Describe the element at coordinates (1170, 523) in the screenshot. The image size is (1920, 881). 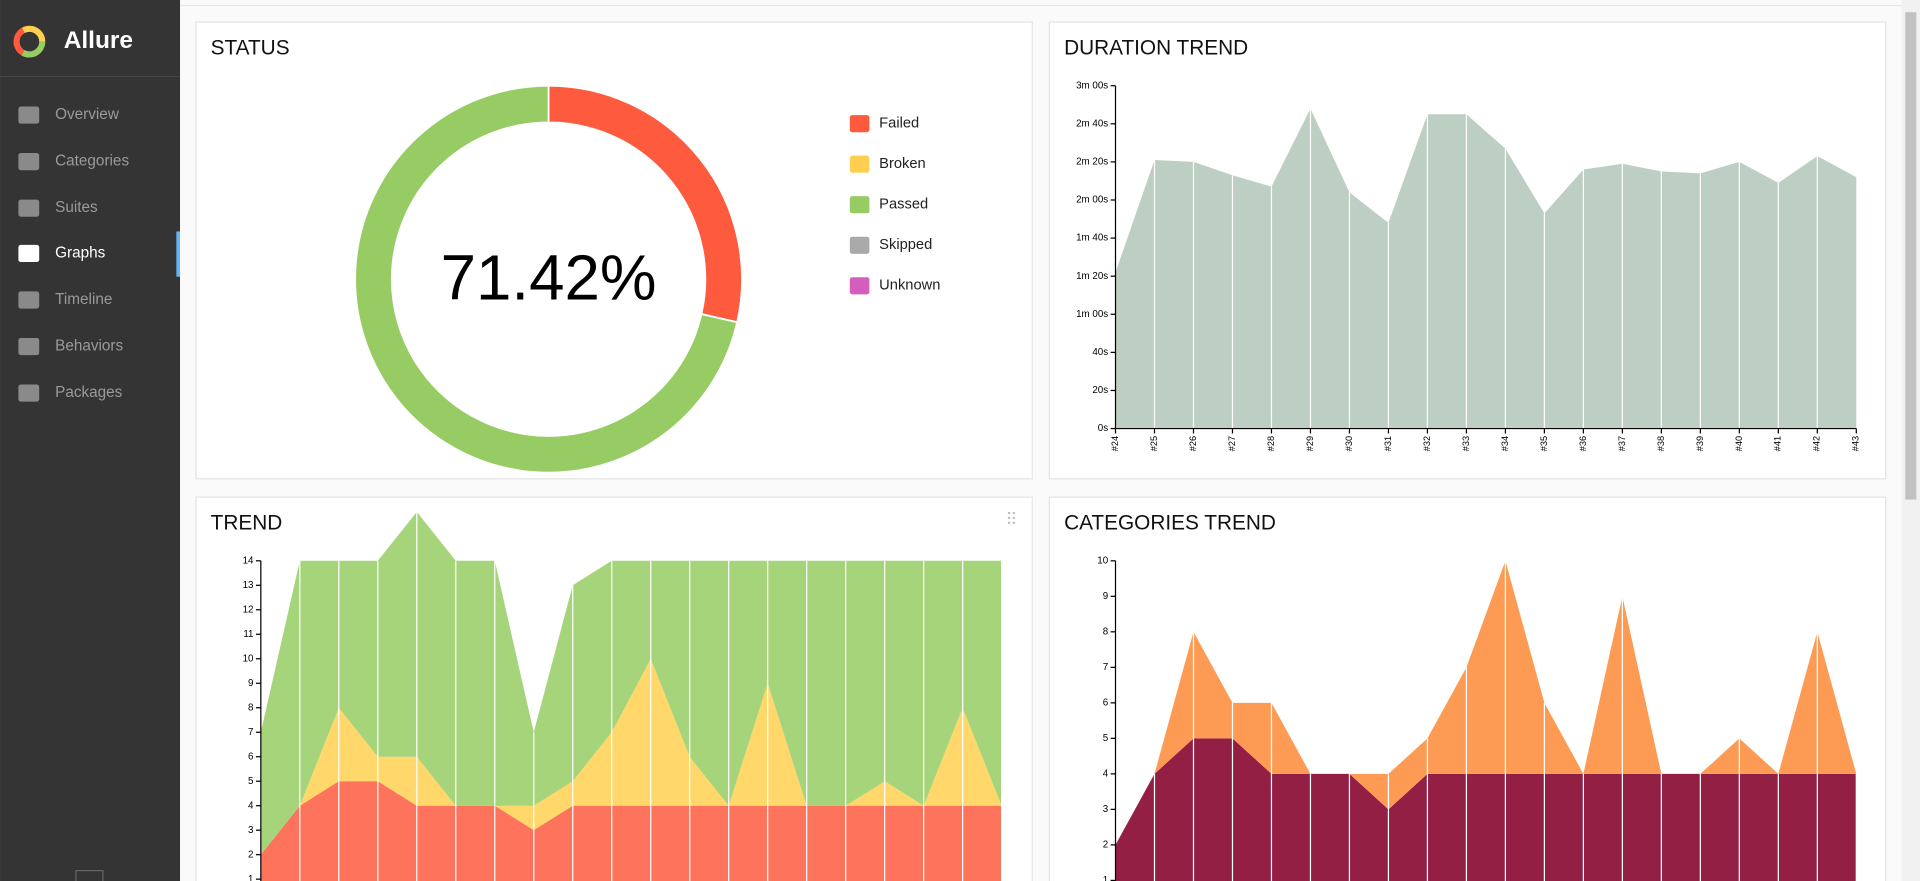
I see `widget-title: CATEGORIES TREND` at that location.